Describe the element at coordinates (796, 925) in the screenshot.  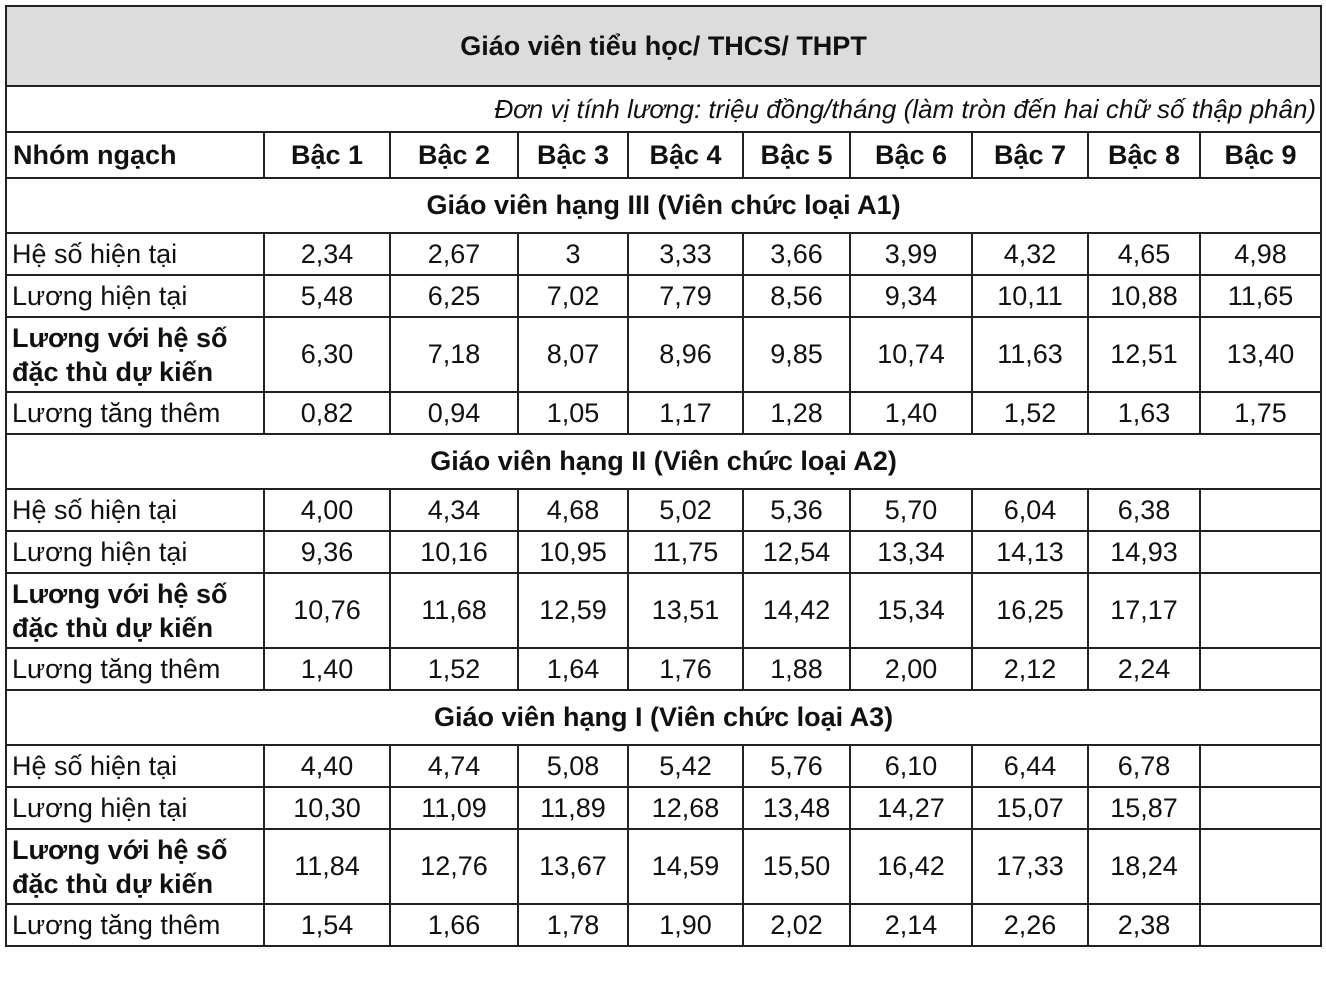
I see `value-cell: 2,02` at that location.